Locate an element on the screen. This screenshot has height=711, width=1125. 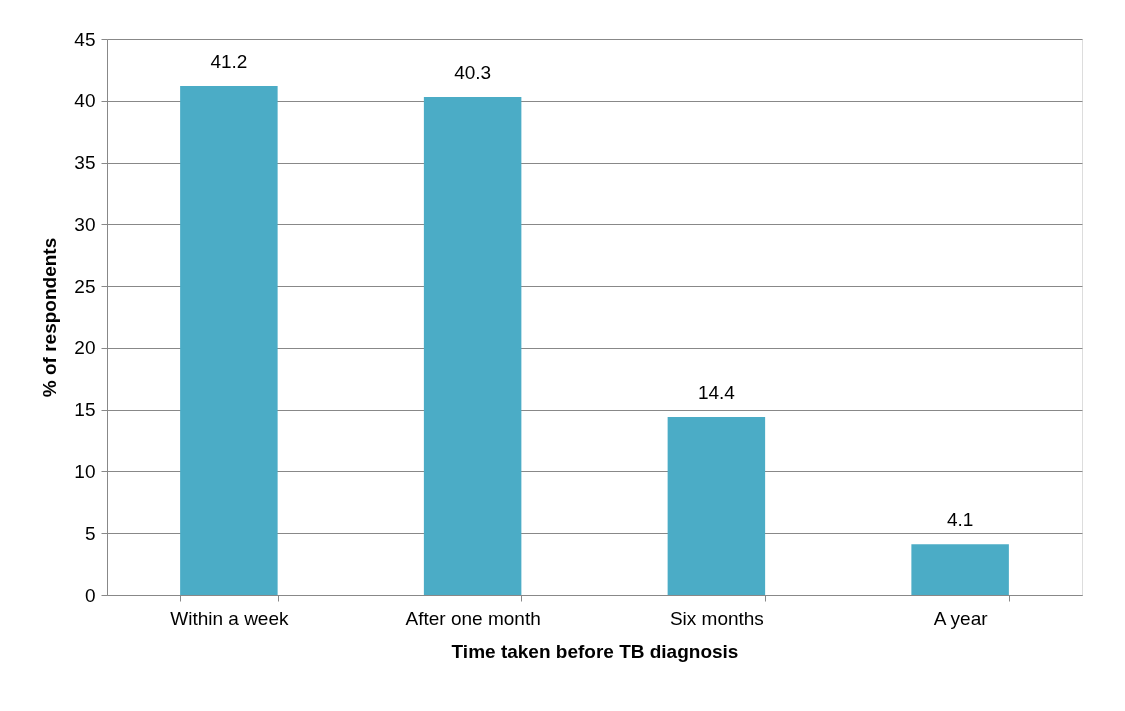
y-tick-label: 45 is located at coordinates (85, 39).